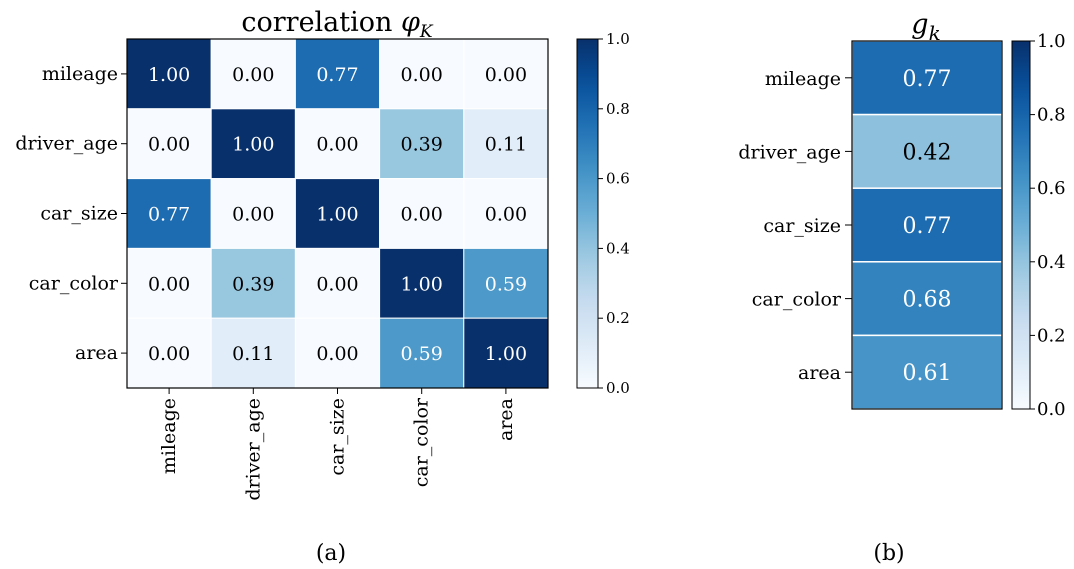 This screenshot has height=569, width=1074. I want to click on panel-b-cells, so click(927, 225).